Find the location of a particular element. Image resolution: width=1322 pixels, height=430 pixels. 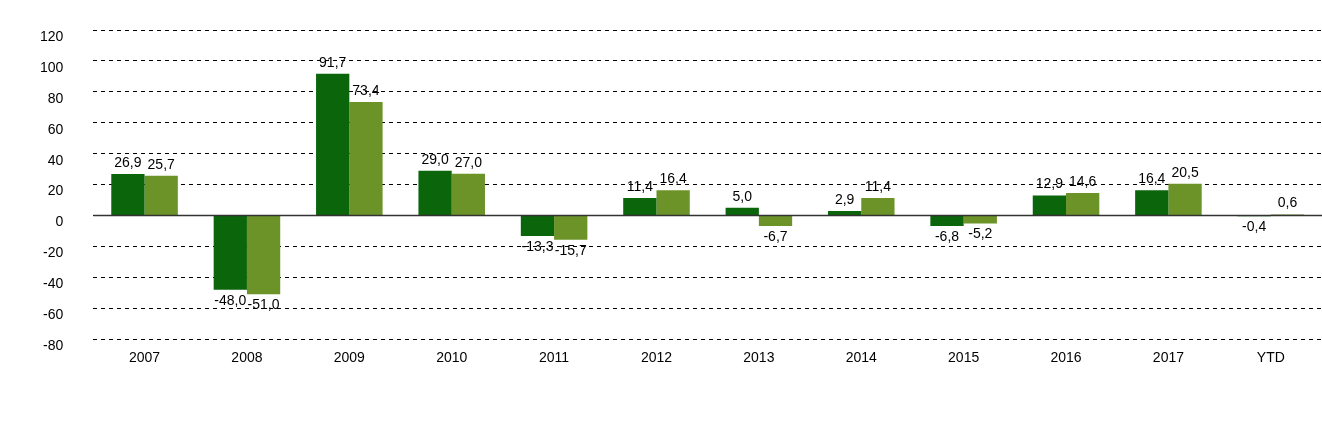

x-tick-label: 2013 is located at coordinates (759, 357).